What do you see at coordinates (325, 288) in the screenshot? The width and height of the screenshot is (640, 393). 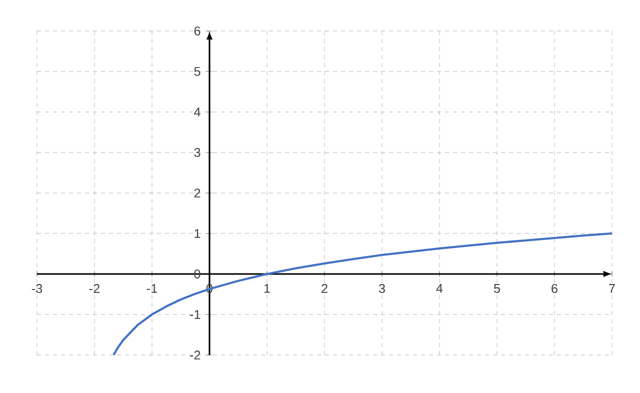 I see `x-tick-label: 2` at bounding box center [325, 288].